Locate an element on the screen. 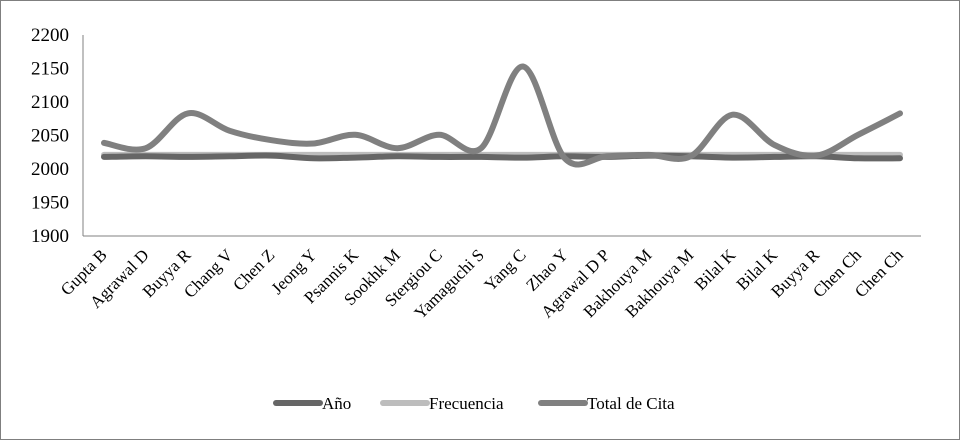  y-tick-labels: 1900 1950 2000 2050 2100 2150 2200 is located at coordinates (50, 136).